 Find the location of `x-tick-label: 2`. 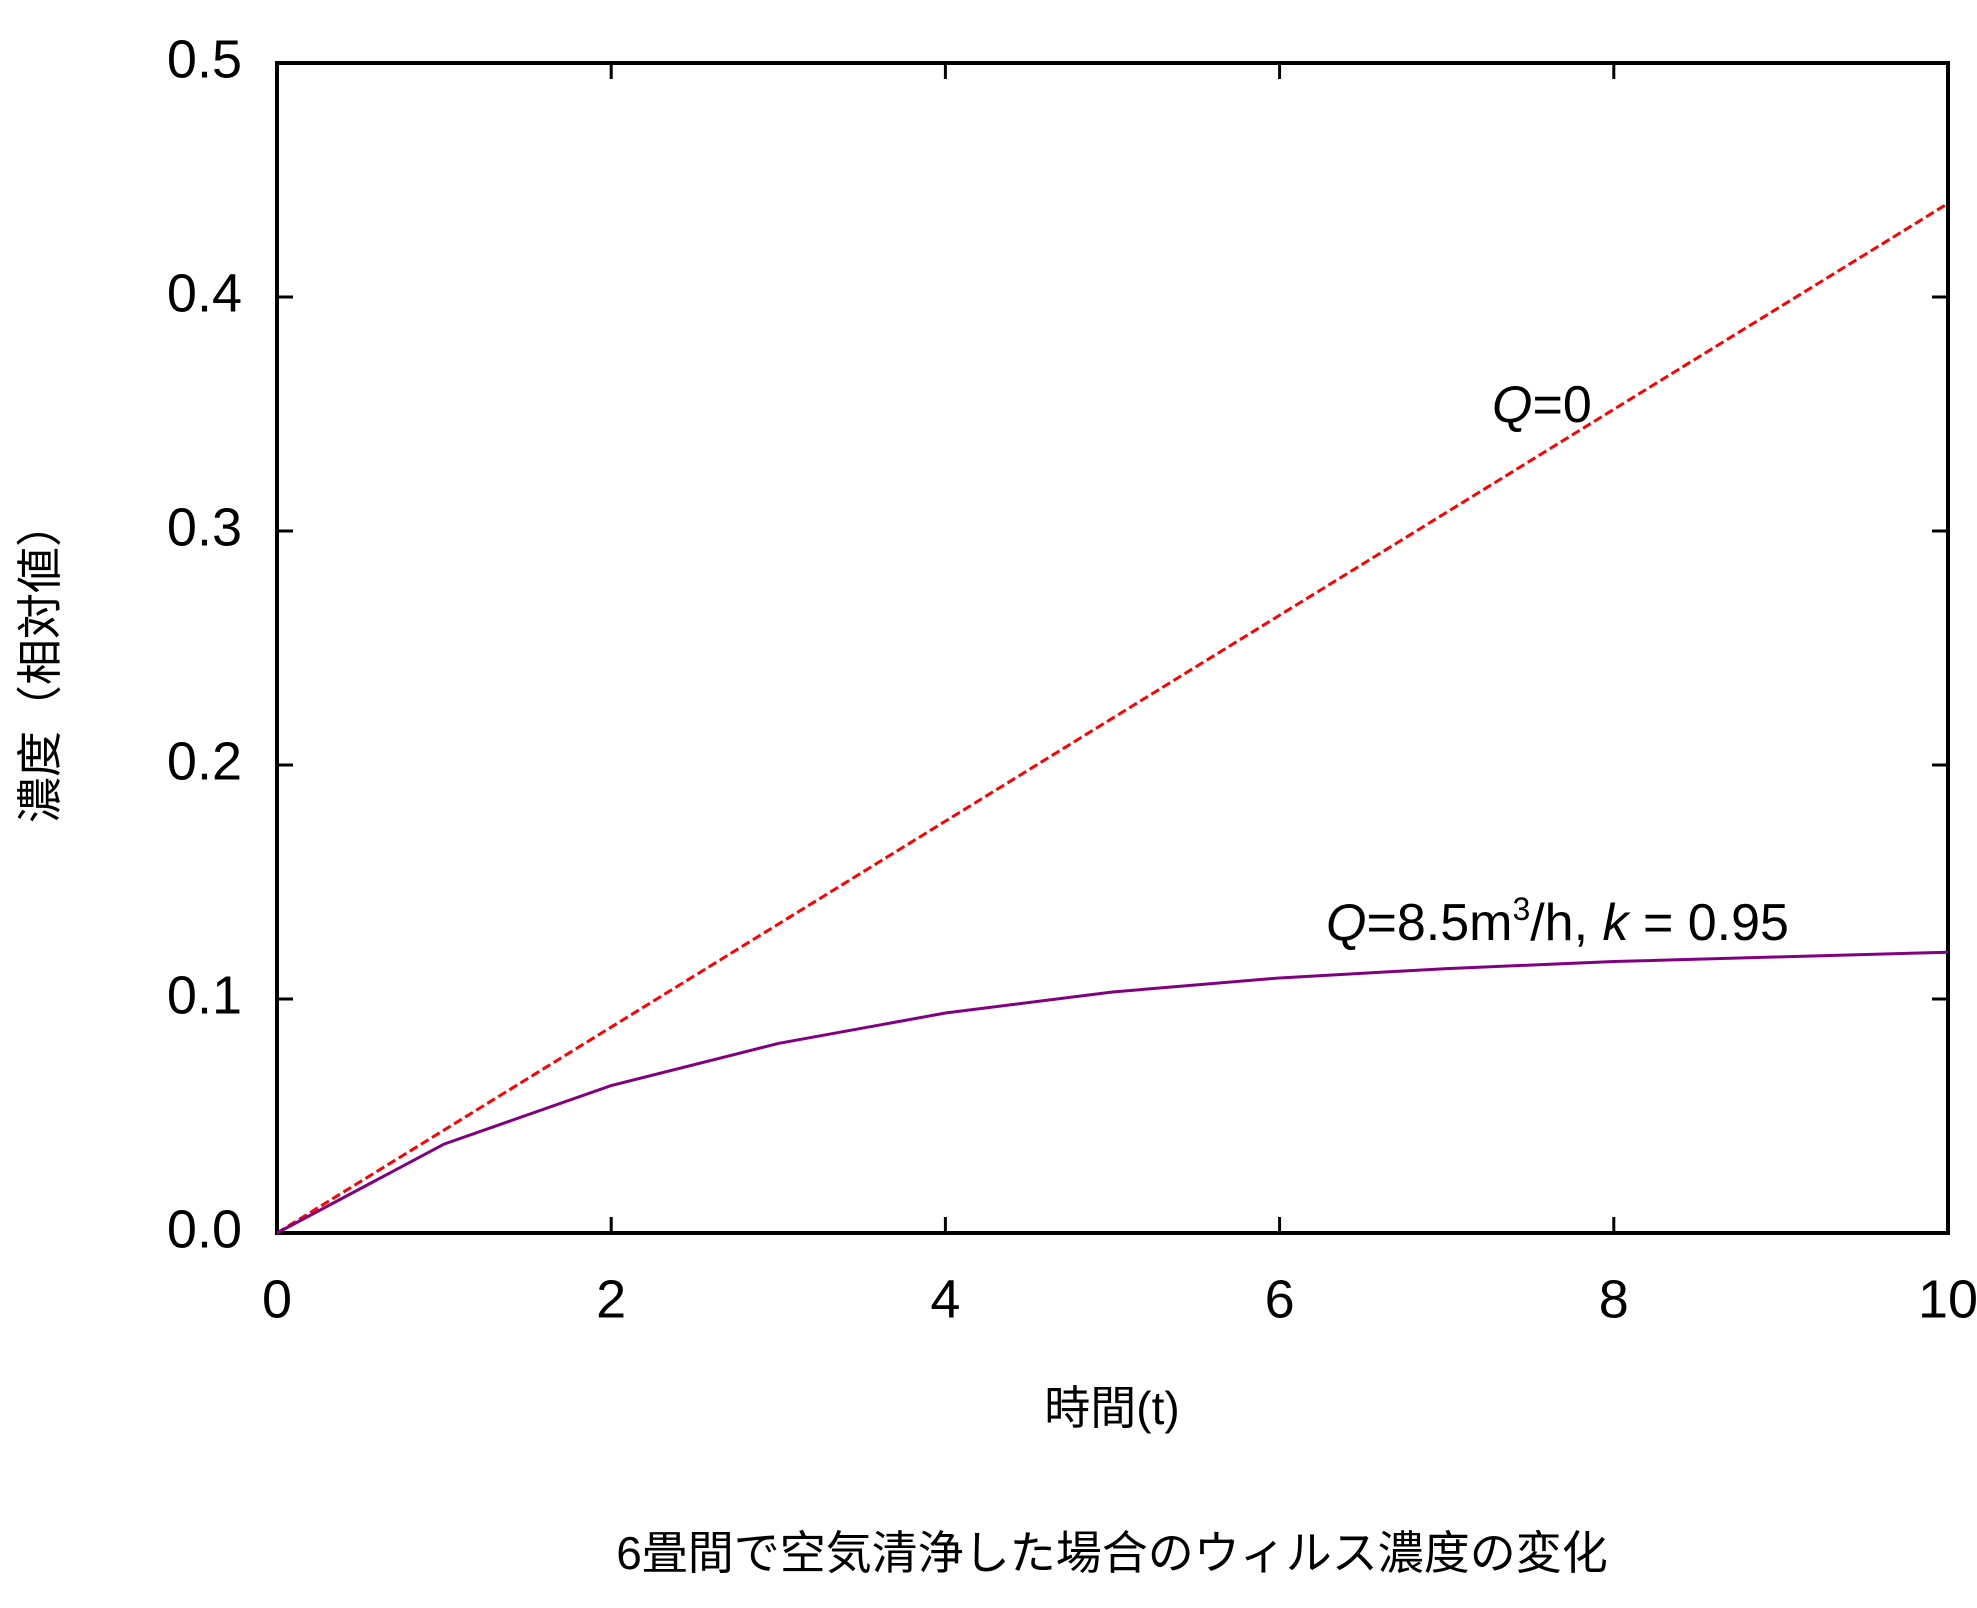

x-tick-label: 2 is located at coordinates (611, 1299).